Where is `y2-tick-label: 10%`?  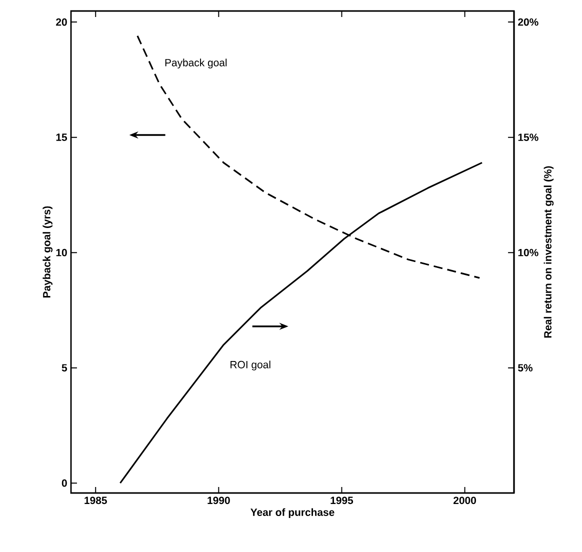
y2-tick-label: 10% is located at coordinates (528, 252).